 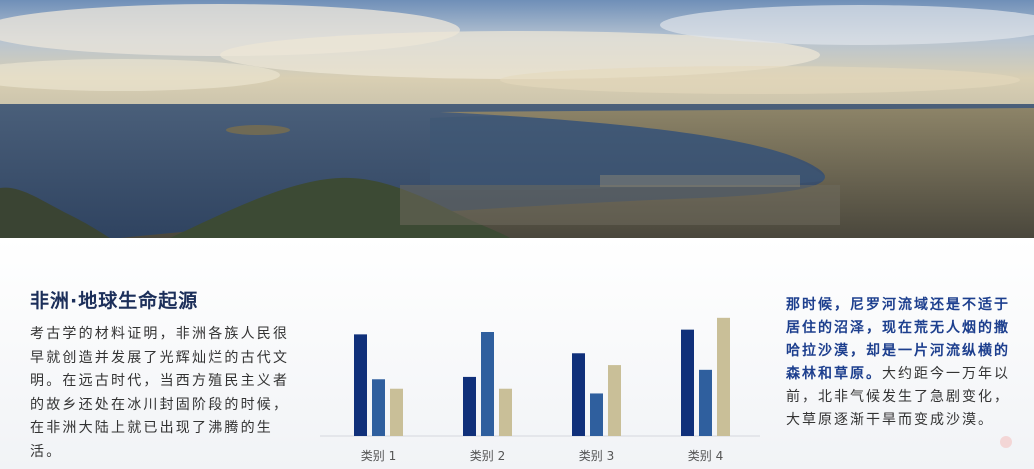 What do you see at coordinates (378, 456) in the screenshot?
I see `x-tick-label: 类别 1` at bounding box center [378, 456].